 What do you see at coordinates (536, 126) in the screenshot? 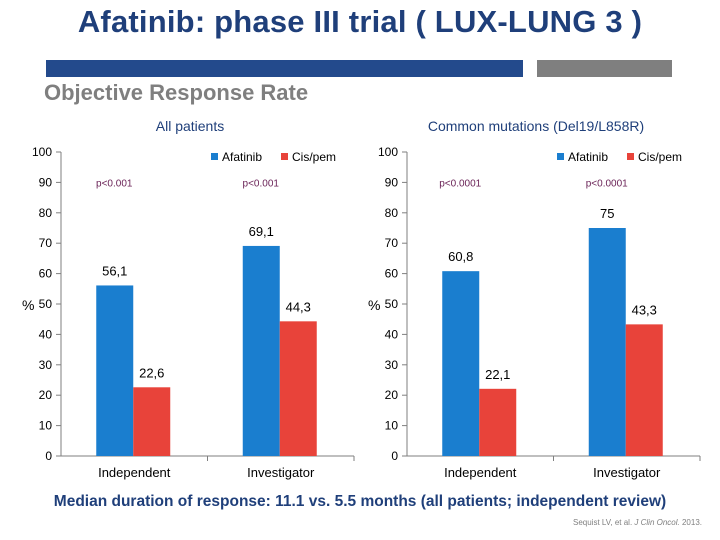
I see `chart-title: Common mutations (Del19/L858R)` at bounding box center [536, 126].